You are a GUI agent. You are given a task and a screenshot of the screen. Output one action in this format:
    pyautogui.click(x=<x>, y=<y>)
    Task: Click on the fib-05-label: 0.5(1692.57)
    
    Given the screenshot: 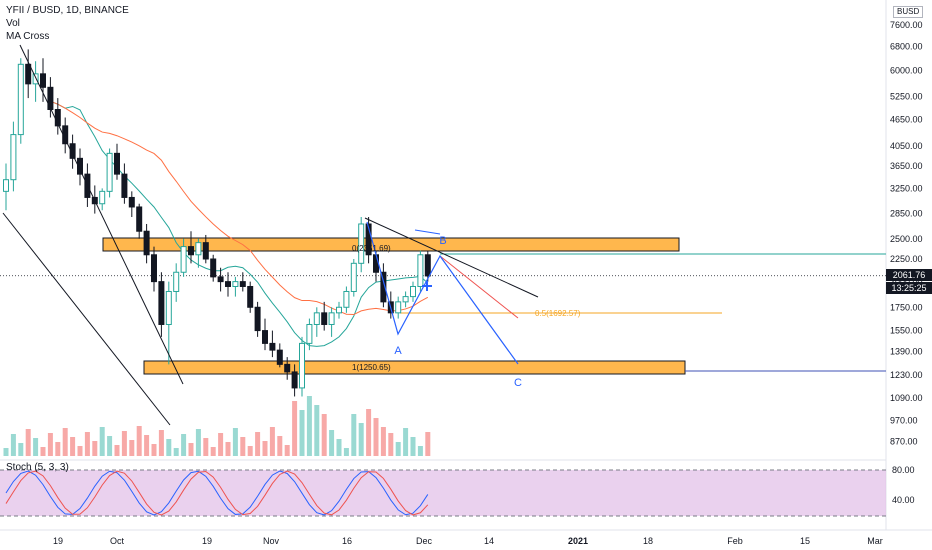 What is the action you would take?
    pyautogui.click(x=558, y=313)
    